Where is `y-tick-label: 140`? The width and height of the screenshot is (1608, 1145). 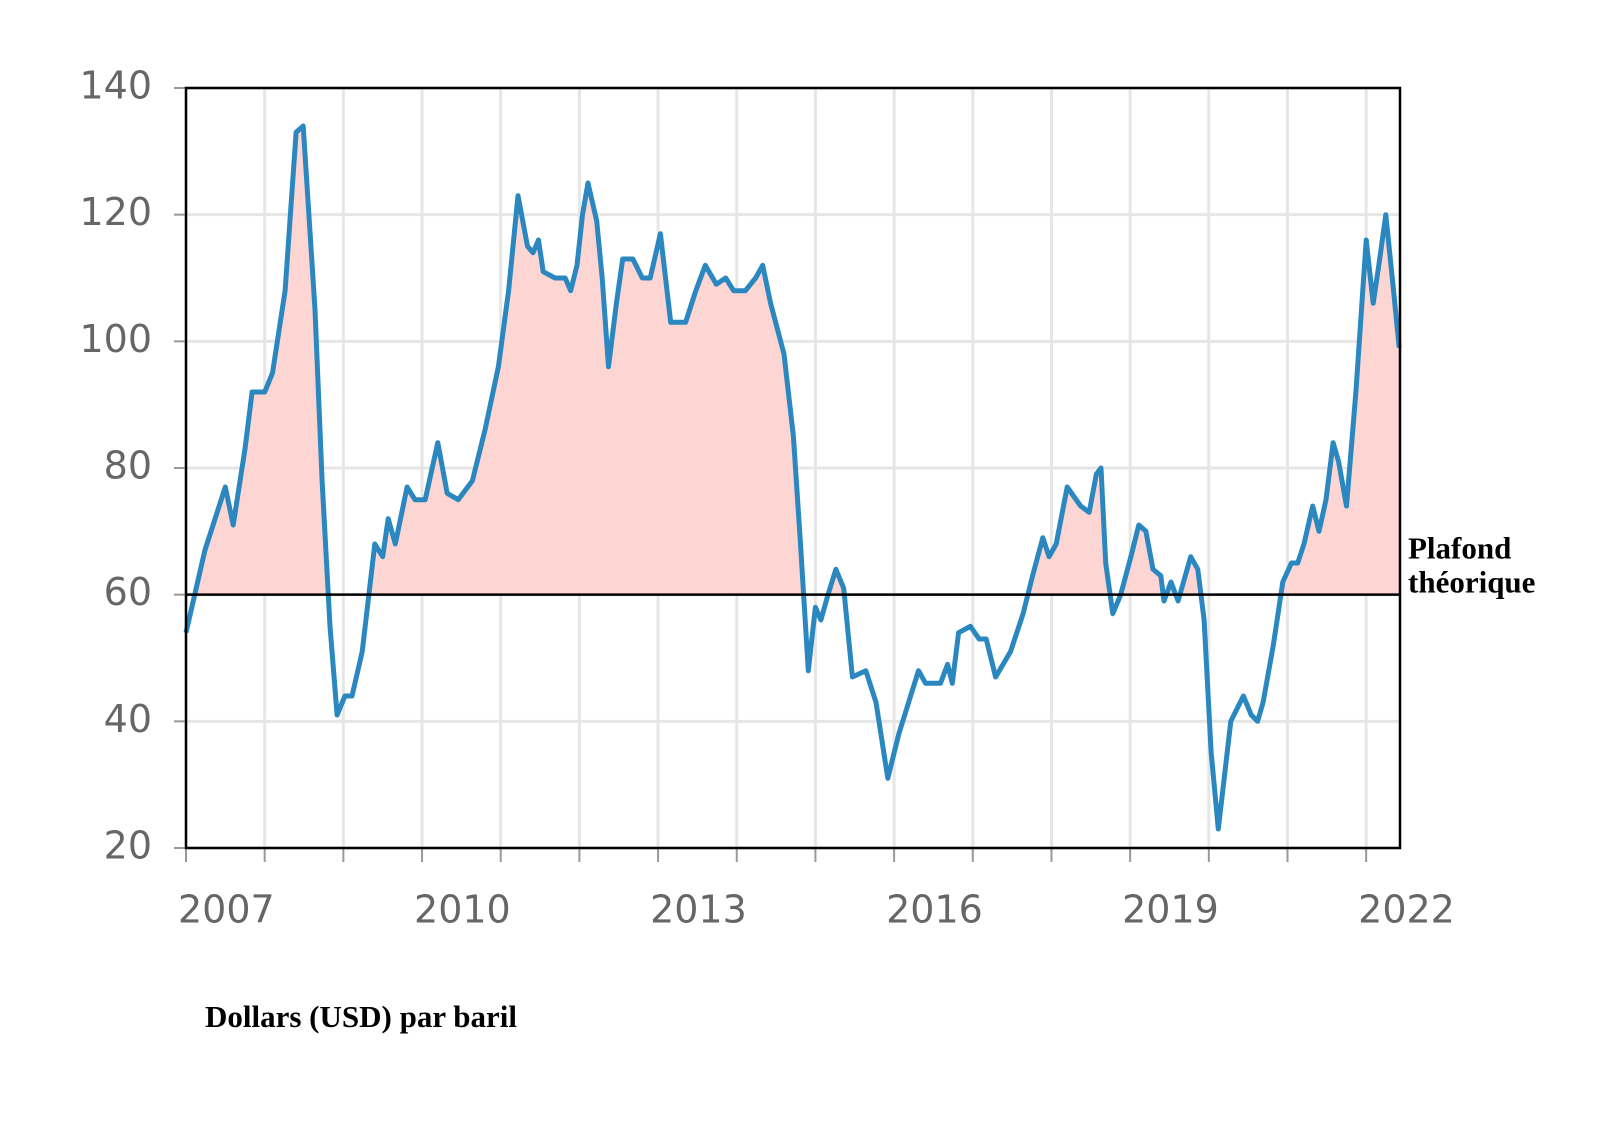 y-tick-label: 140 is located at coordinates (115, 86).